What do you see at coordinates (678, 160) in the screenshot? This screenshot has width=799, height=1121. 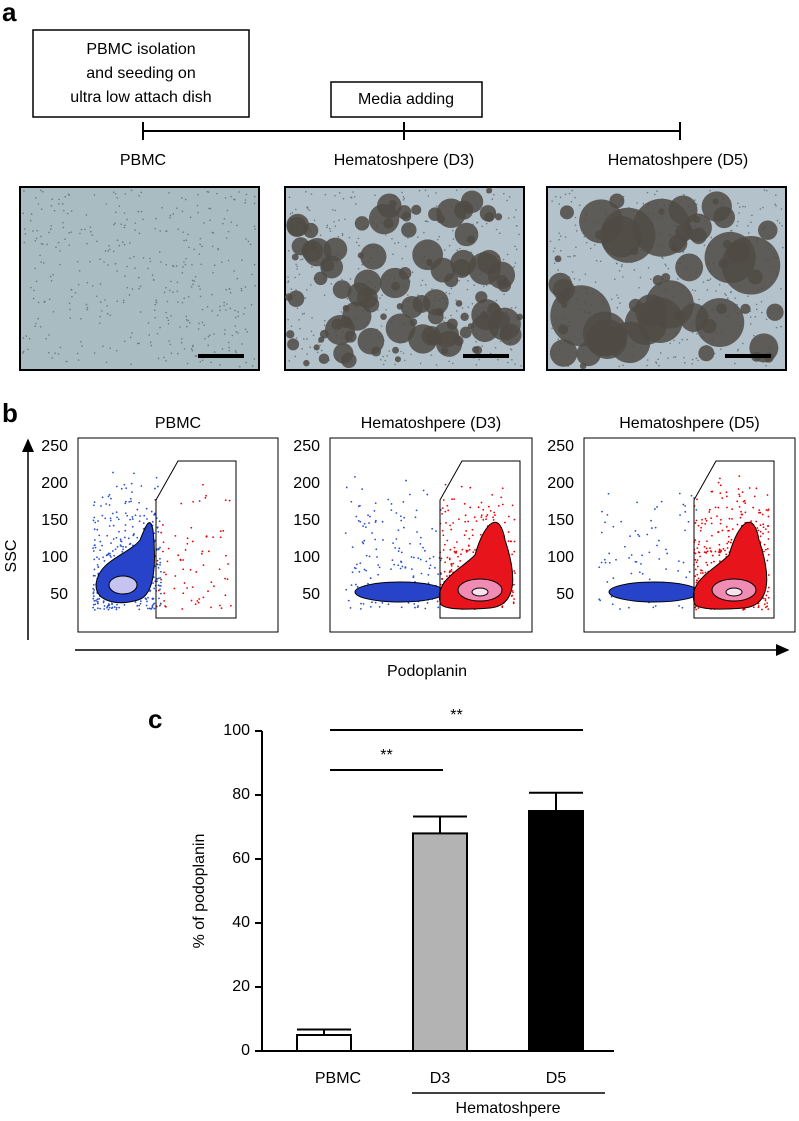 I see `stage-label: Hematoshpere (D5)` at bounding box center [678, 160].